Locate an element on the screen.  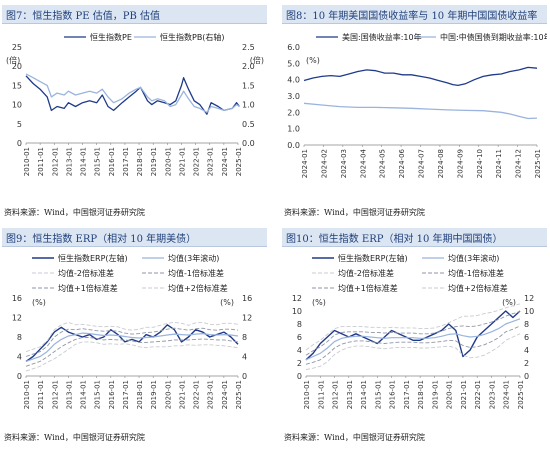
y-tick-label-left: 6.0 is located at coordinates (293, 47).